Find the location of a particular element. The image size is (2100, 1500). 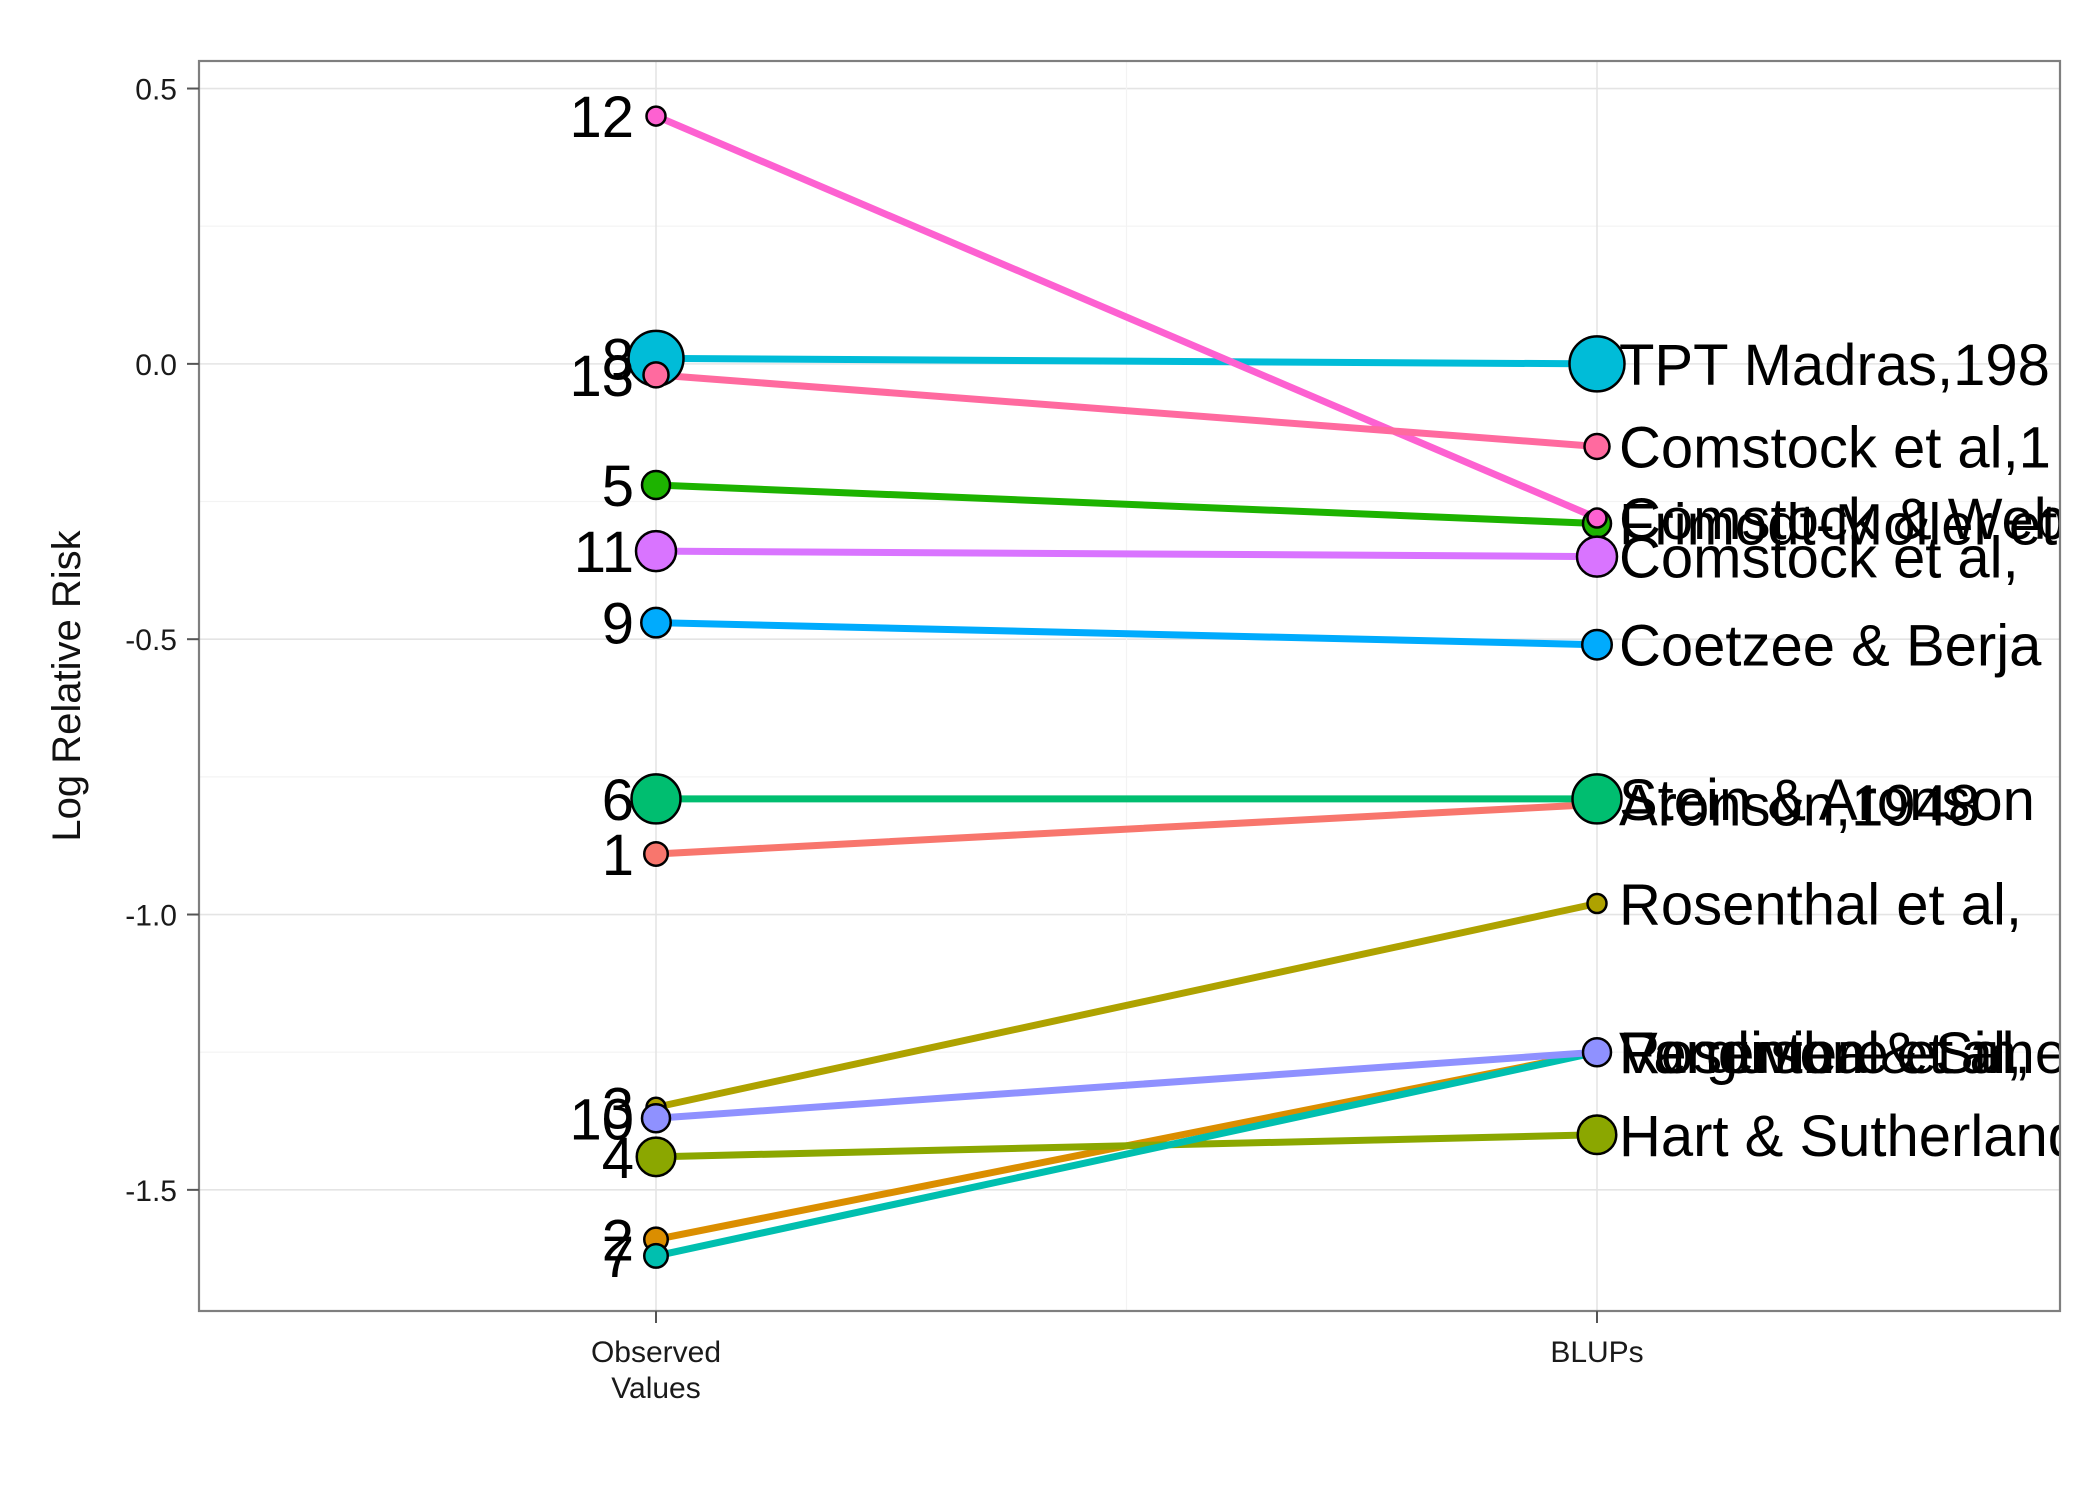

observed-label-8: 8 is located at coordinates (618, 359).